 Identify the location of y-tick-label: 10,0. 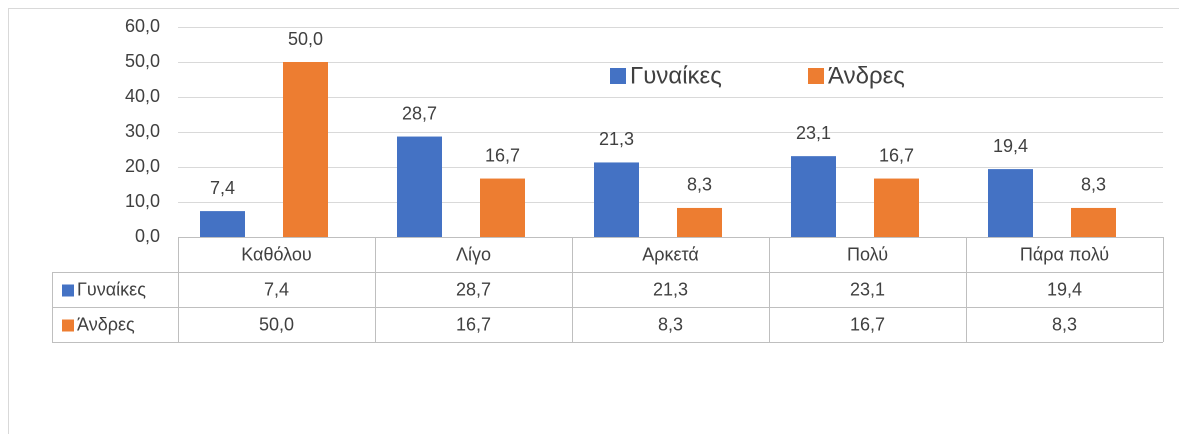
(142, 201).